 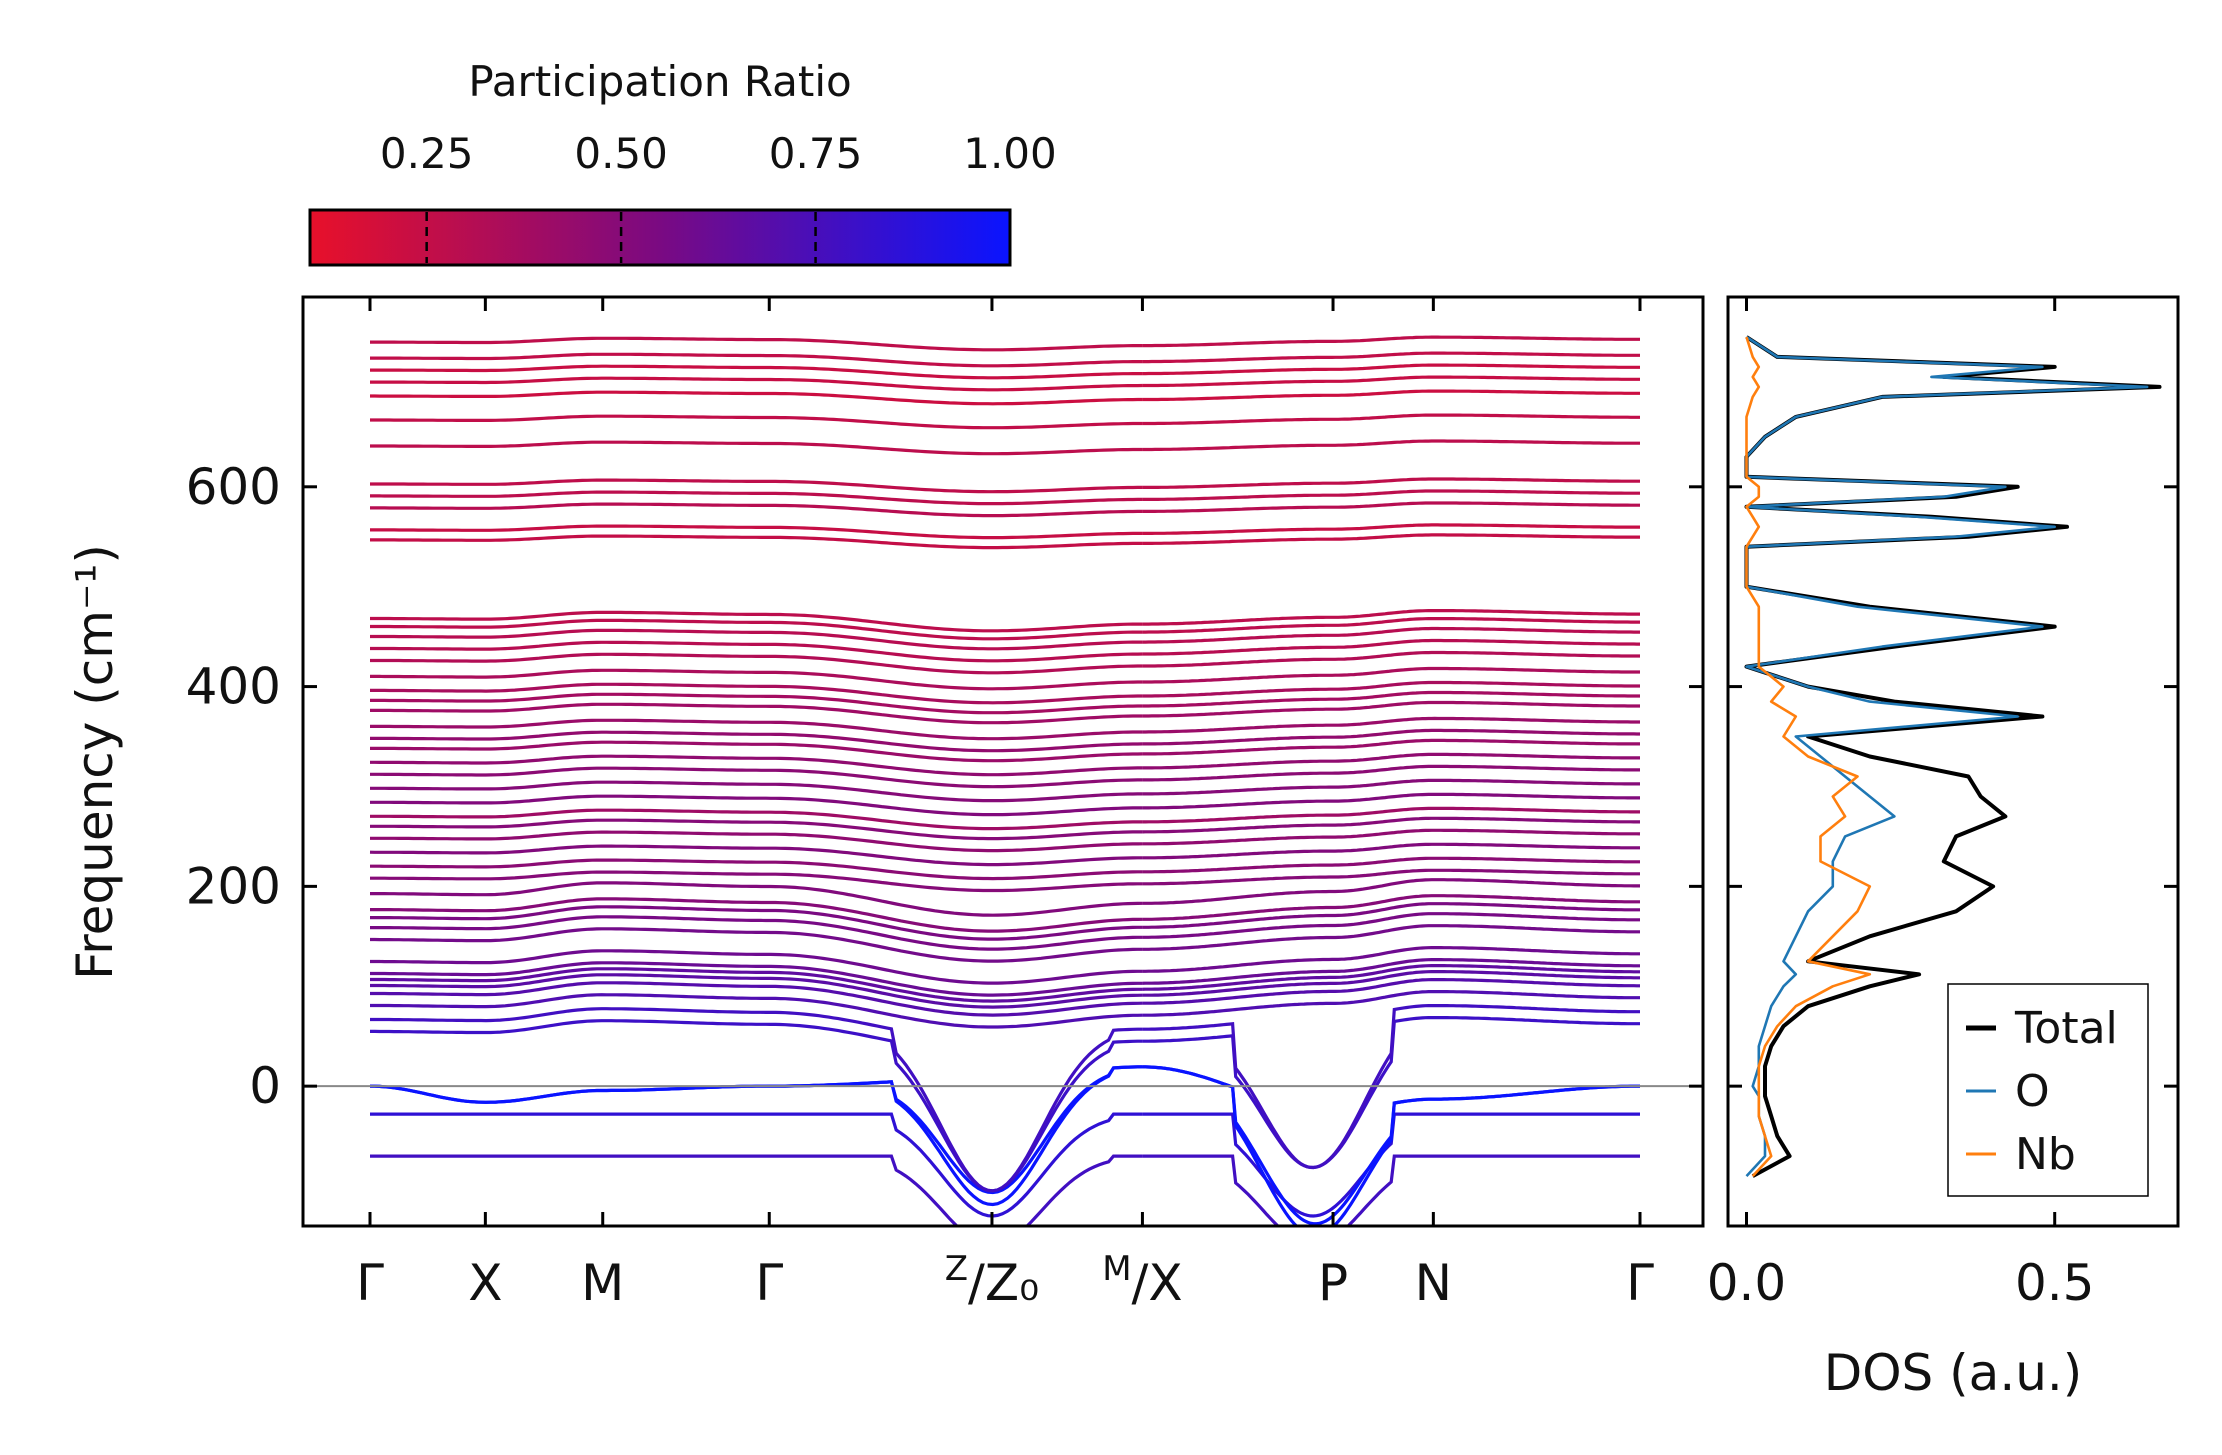 What do you see at coordinates (2045, 1154) in the screenshot?
I see `legend-label: Nb` at bounding box center [2045, 1154].